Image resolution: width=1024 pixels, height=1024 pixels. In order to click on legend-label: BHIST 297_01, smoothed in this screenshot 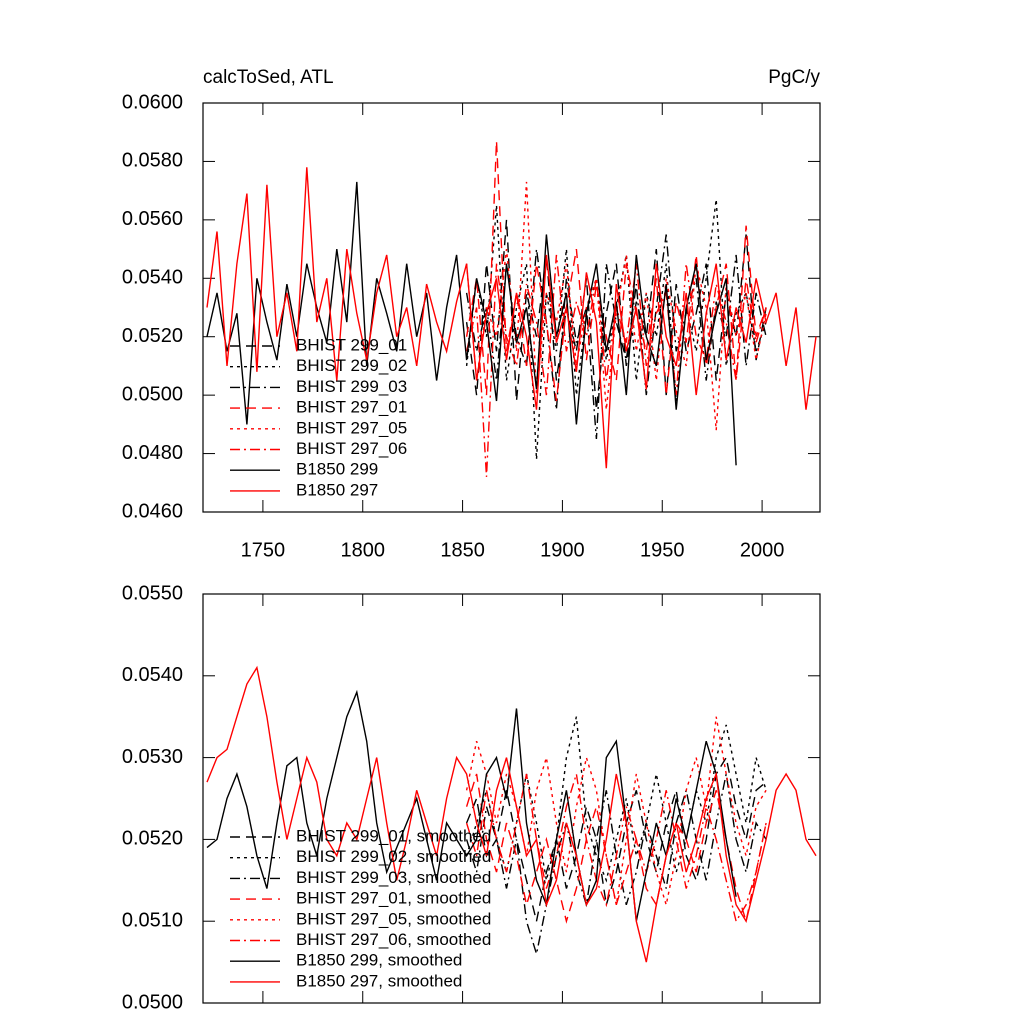, I will do `click(393, 898)`.